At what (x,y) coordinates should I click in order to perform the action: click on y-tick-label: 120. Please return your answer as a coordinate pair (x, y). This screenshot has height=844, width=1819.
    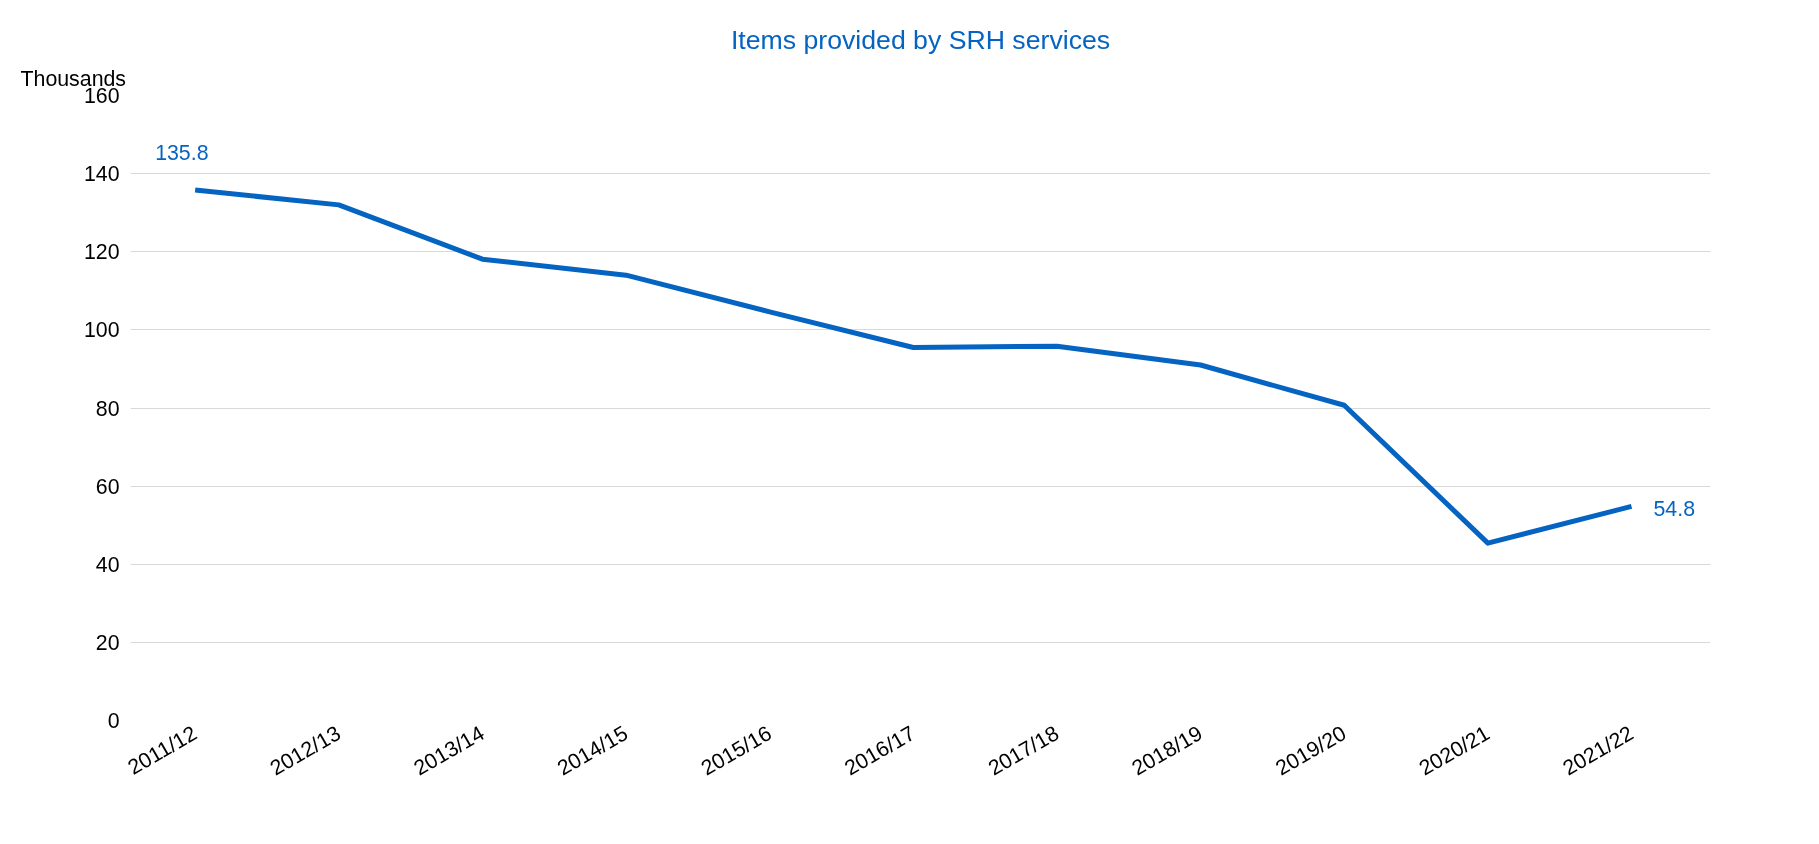
    Looking at the image, I should click on (101, 252).